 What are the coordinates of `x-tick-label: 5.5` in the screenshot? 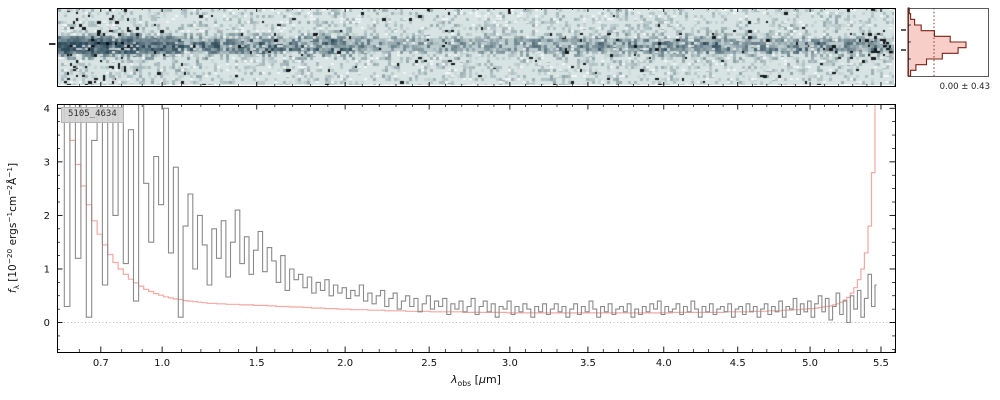 It's located at (881, 363).